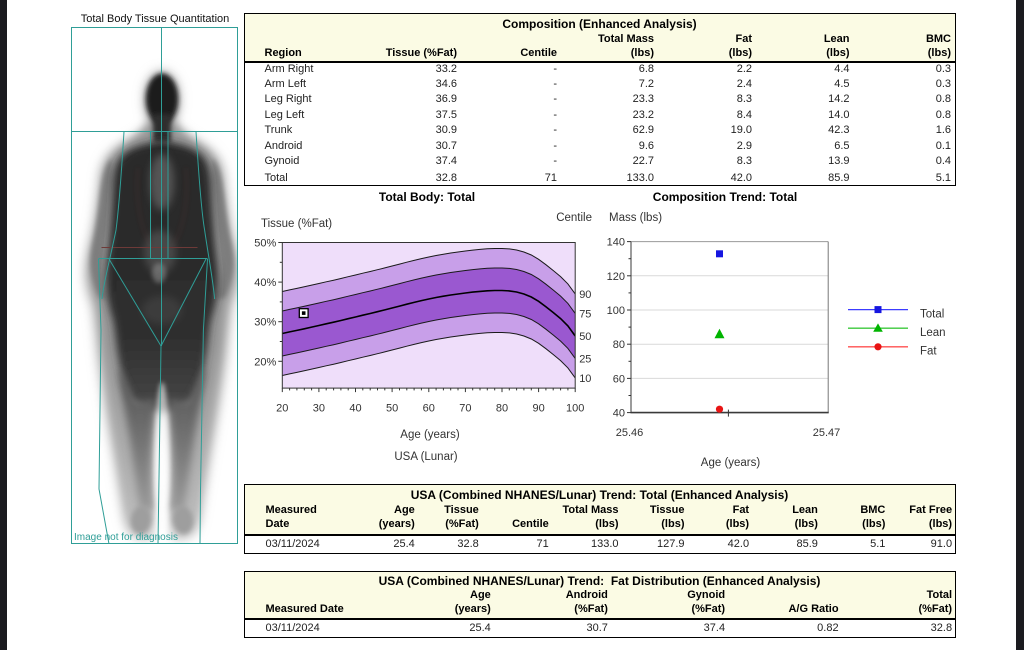 Image resolution: width=1024 pixels, height=650 pixels. Describe the element at coordinates (933, 333) in the screenshot. I see `svg-text: Lean` at that location.